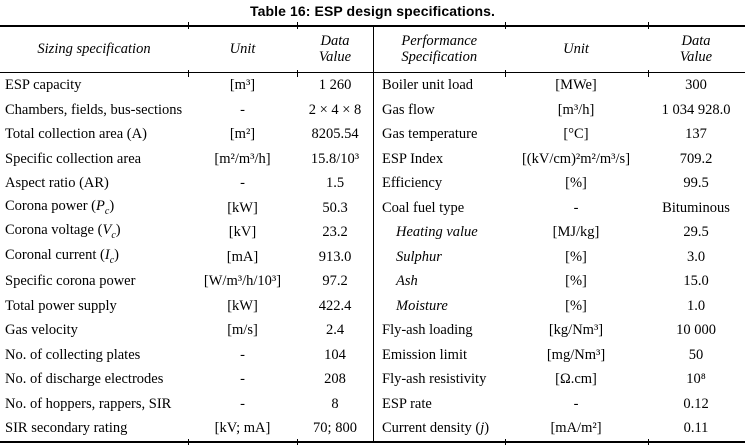  I want to click on sizing-header-row: Sizing specification Unit Data Value, so click(186, 50).